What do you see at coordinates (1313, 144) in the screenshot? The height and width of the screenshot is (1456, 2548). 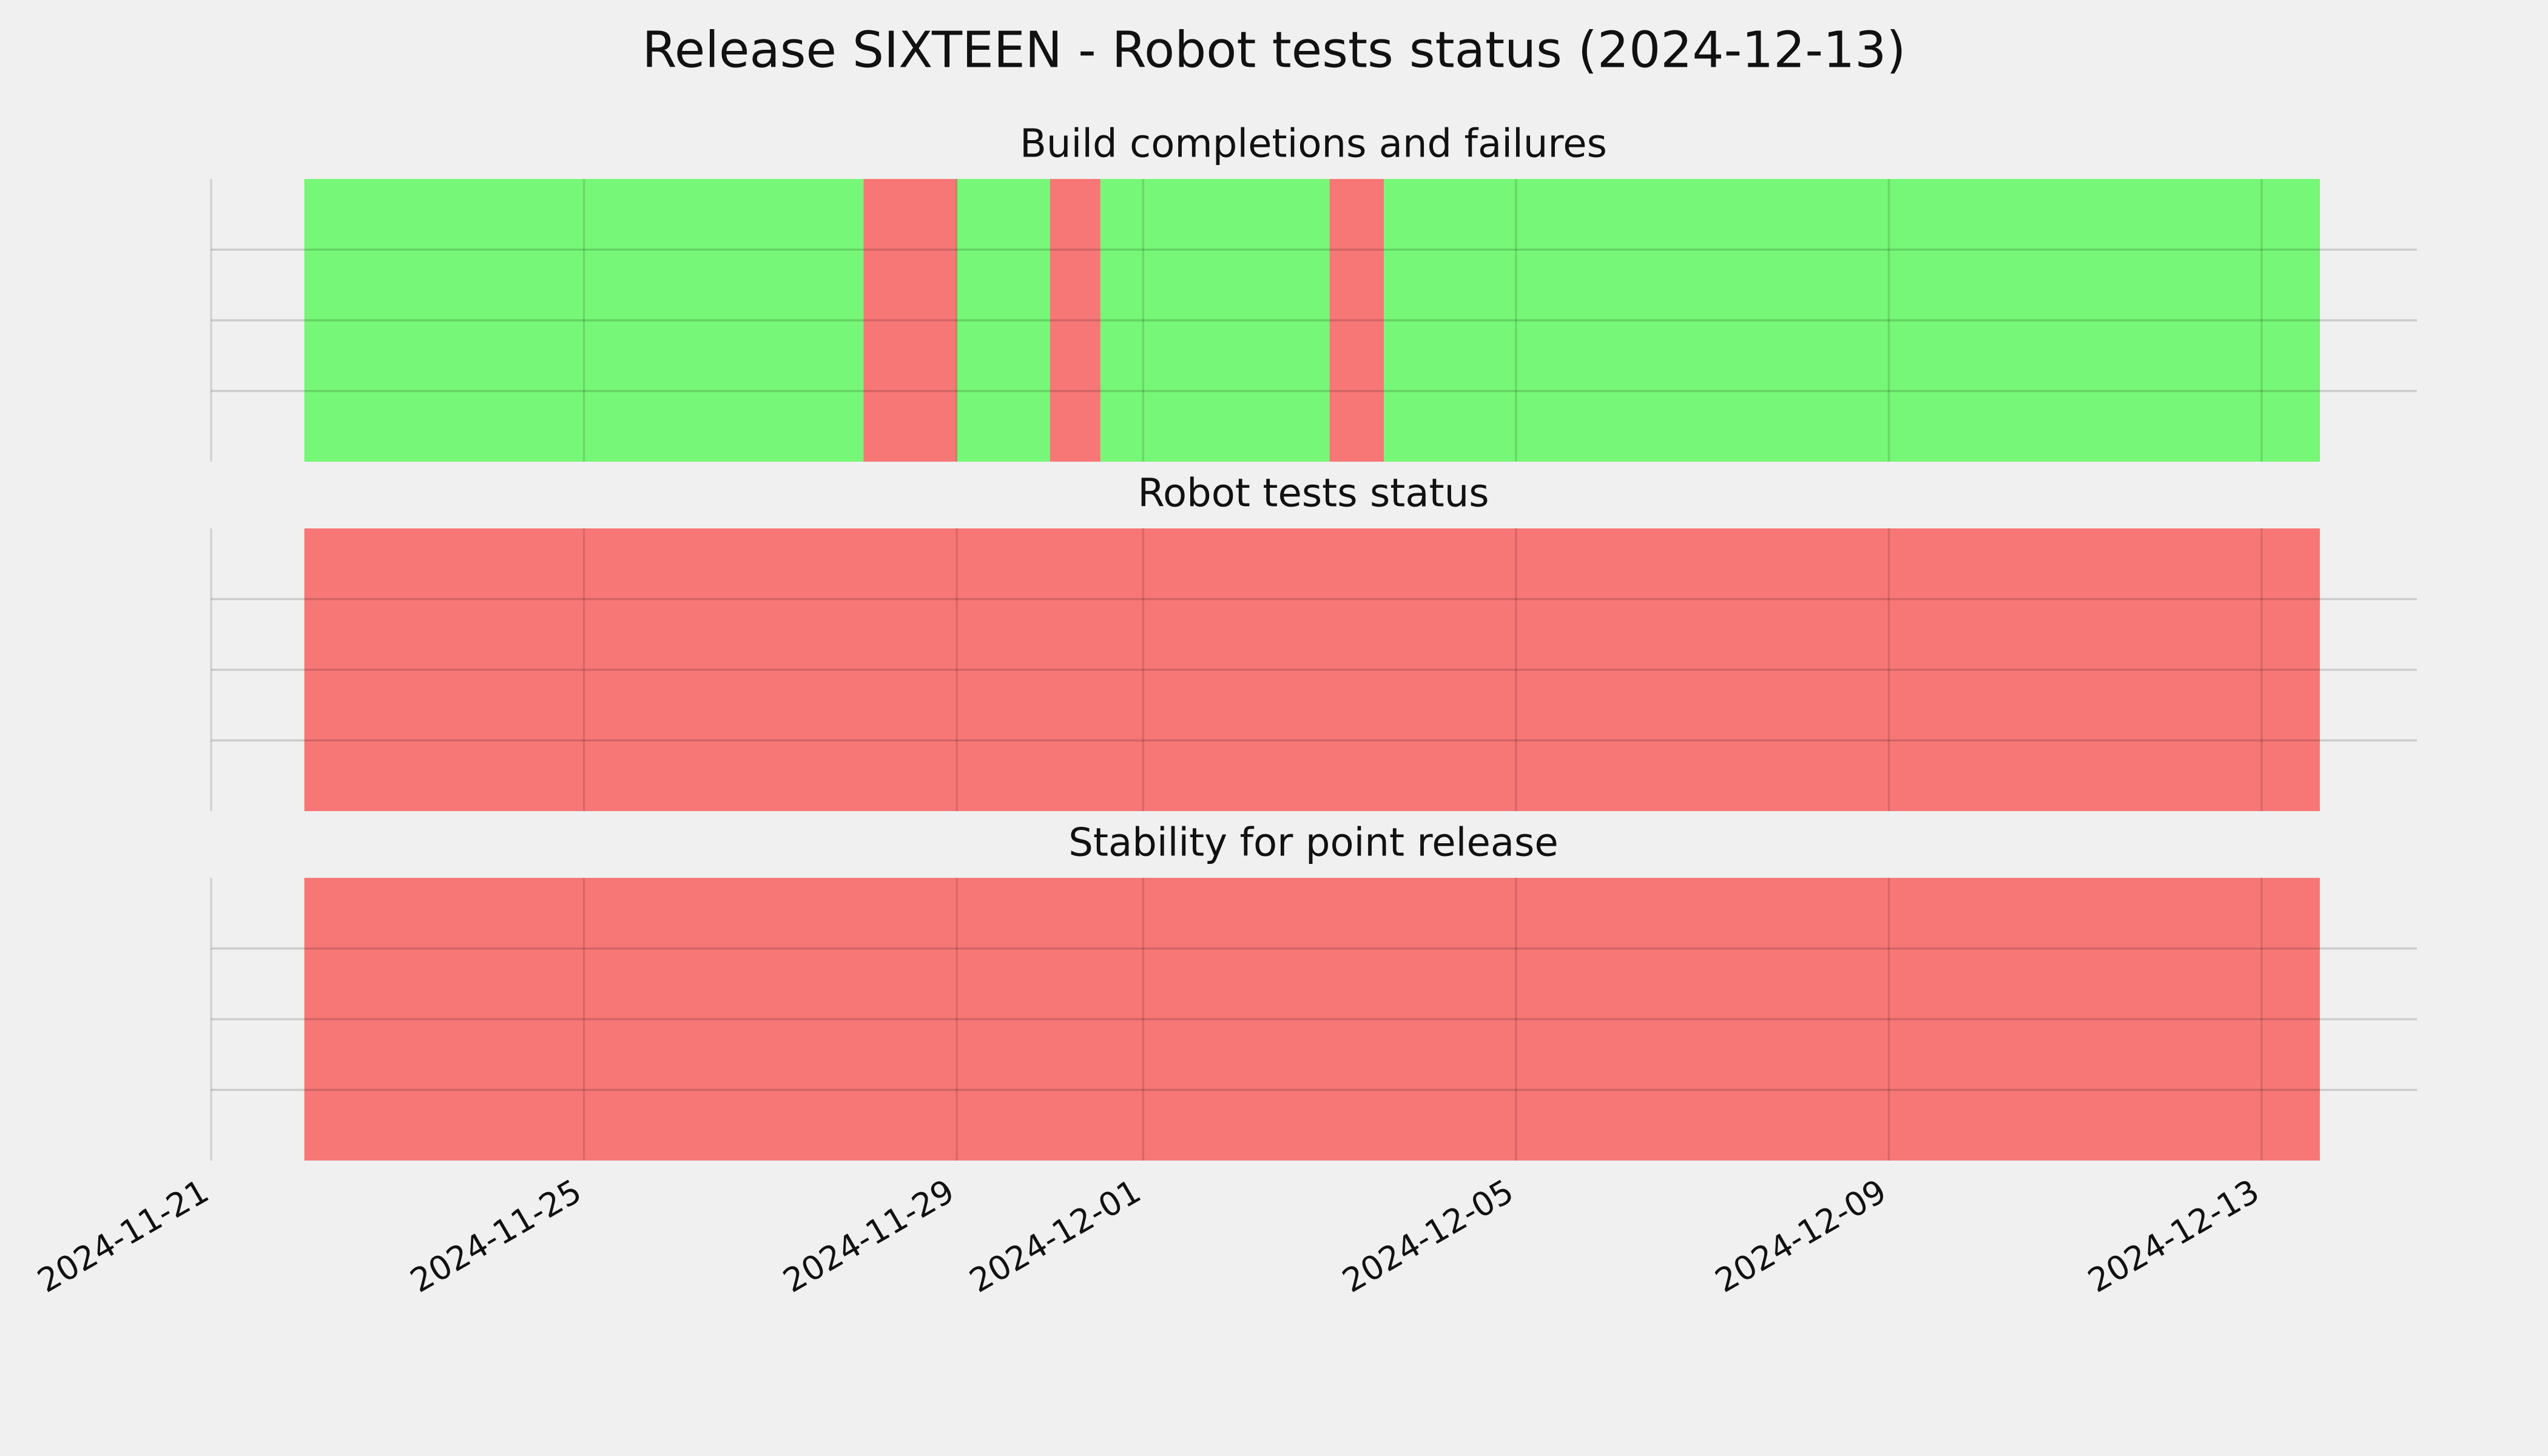 I see `panel-title: Build completions and failures` at bounding box center [1313, 144].